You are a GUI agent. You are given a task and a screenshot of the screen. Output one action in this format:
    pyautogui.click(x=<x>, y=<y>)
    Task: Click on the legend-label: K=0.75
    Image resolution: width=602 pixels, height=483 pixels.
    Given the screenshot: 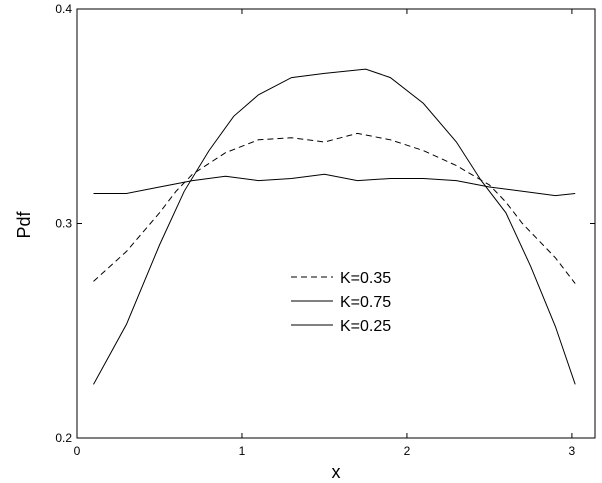 What is the action you would take?
    pyautogui.click(x=365, y=302)
    